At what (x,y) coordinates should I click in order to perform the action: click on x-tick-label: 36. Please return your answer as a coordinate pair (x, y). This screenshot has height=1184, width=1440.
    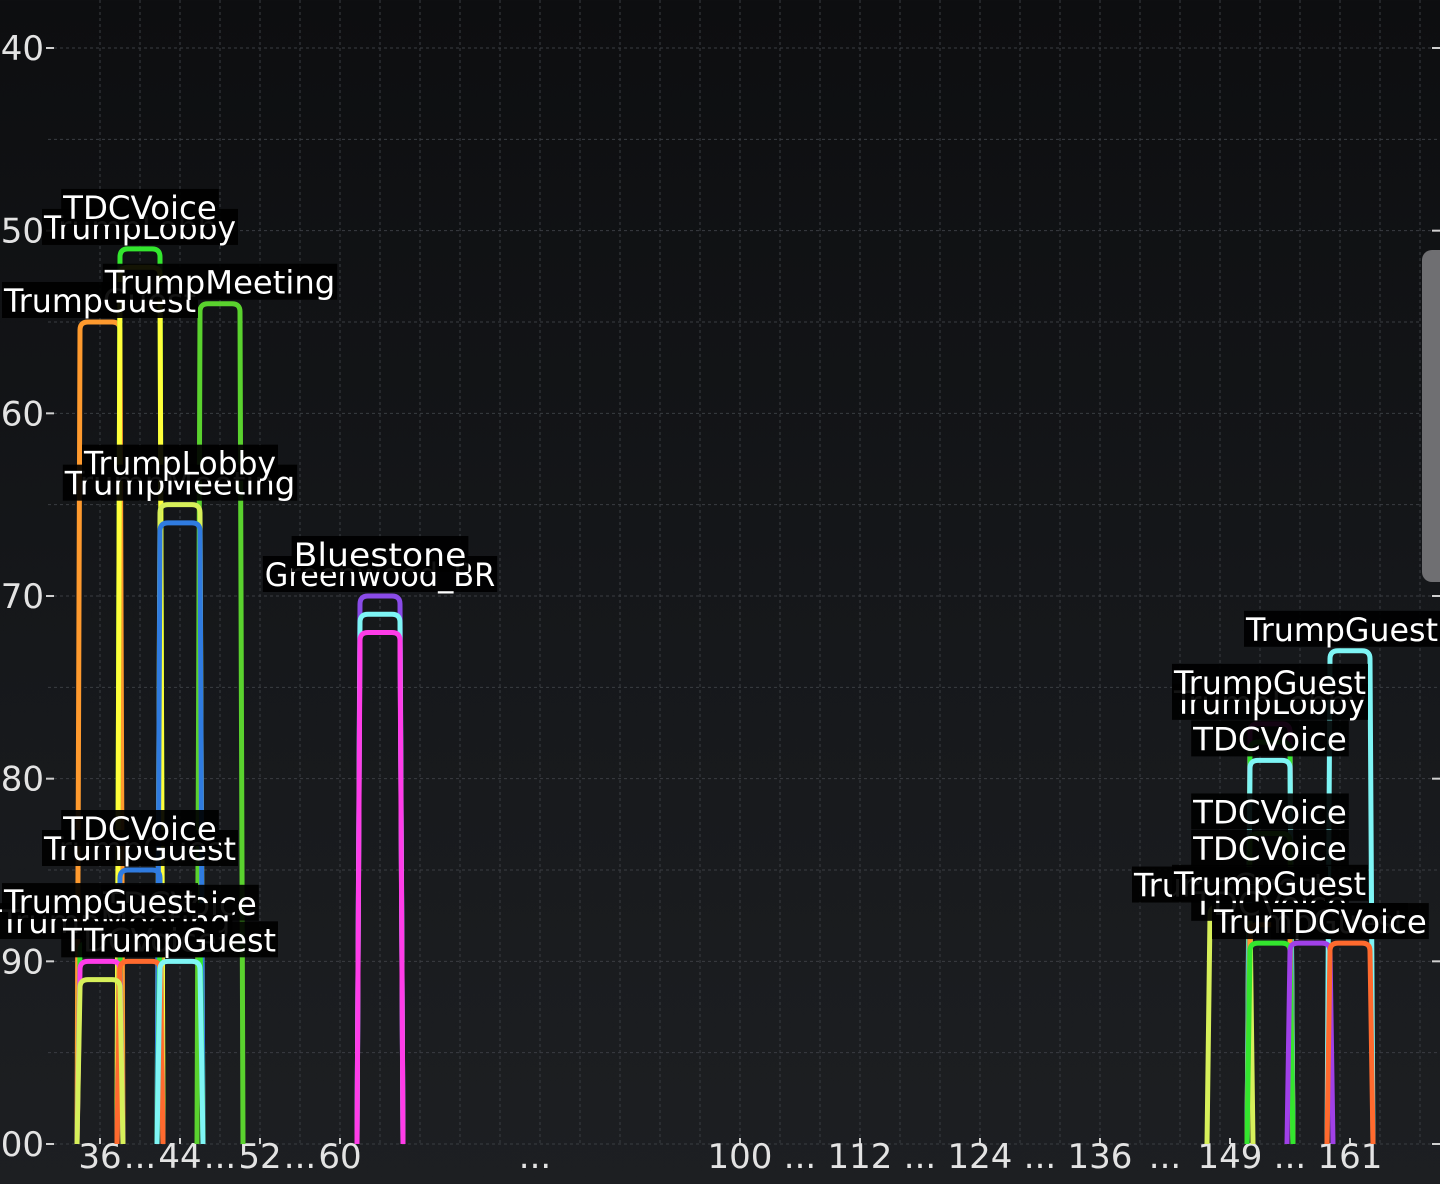
    Looking at the image, I should click on (99, 1157).